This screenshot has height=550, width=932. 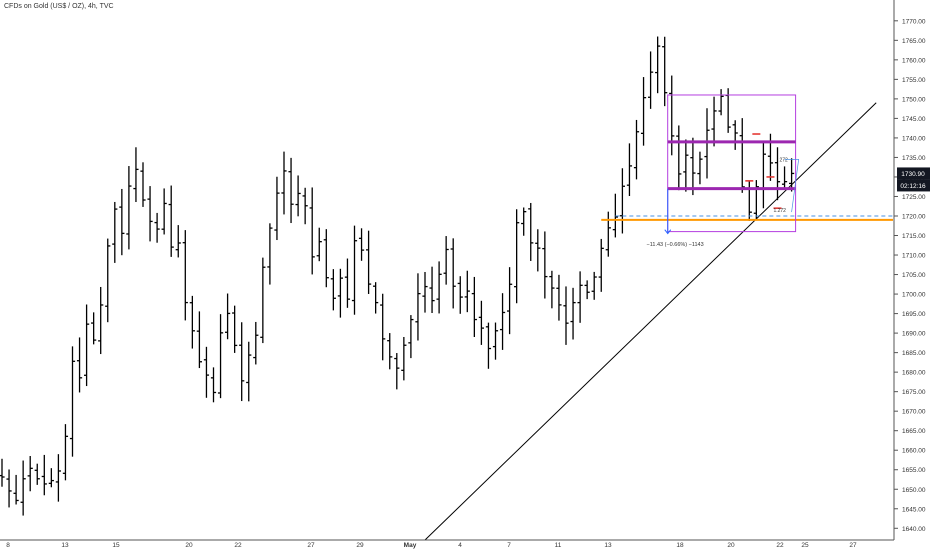 What do you see at coordinates (914, 509) in the screenshot?
I see `y-tick-label: 1645.00` at bounding box center [914, 509].